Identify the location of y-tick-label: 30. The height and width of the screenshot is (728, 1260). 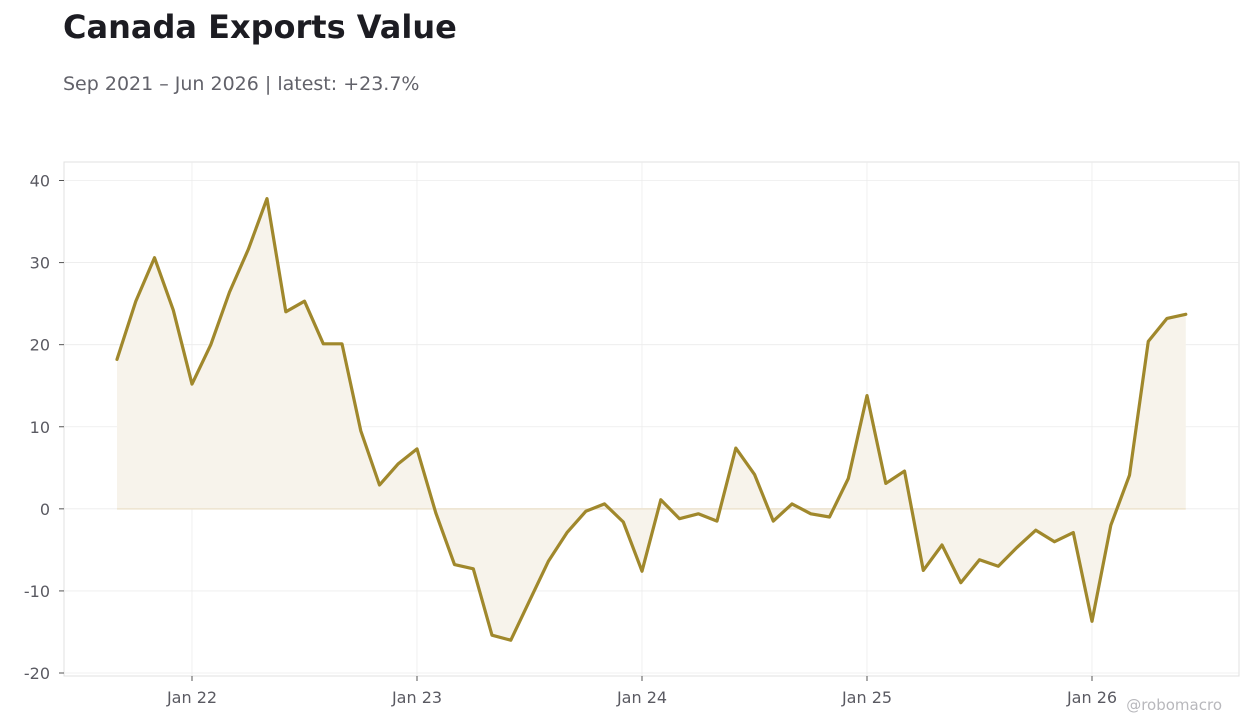
(40, 263).